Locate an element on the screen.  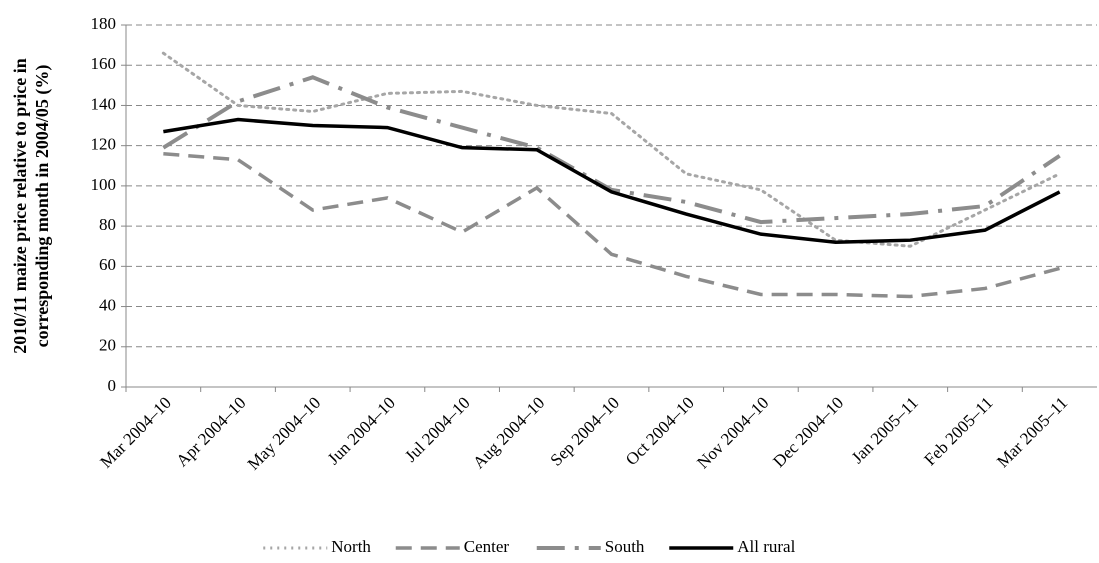
x-tick-label: Dec 2004–10 is located at coordinates (808, 432).